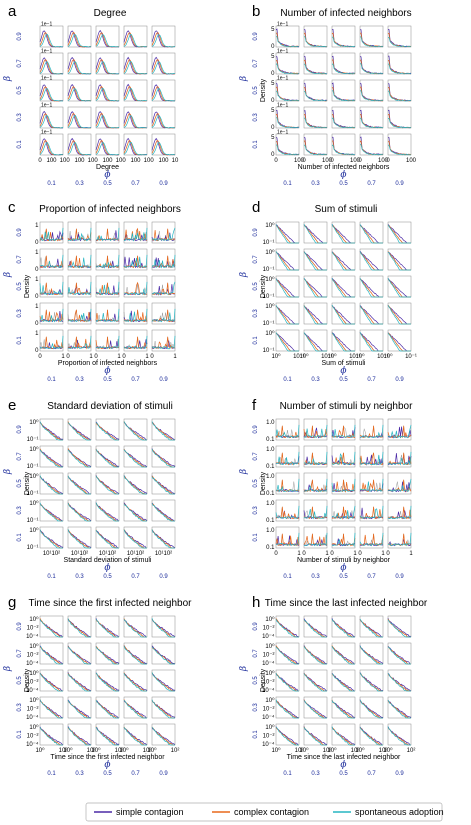 The height and width of the screenshot is (825, 471). What do you see at coordinates (244, 669) in the screenshot?
I see `beta-symbol: β` at bounding box center [244, 669].